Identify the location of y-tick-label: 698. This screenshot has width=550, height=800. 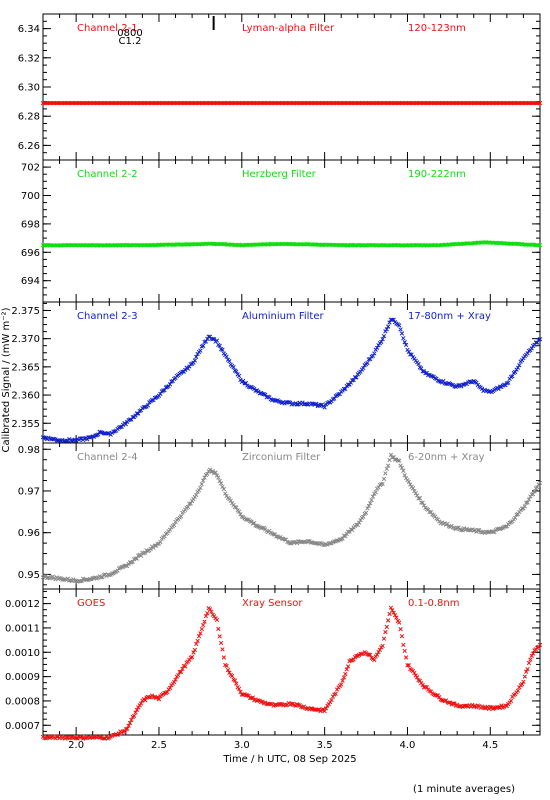
(30, 224).